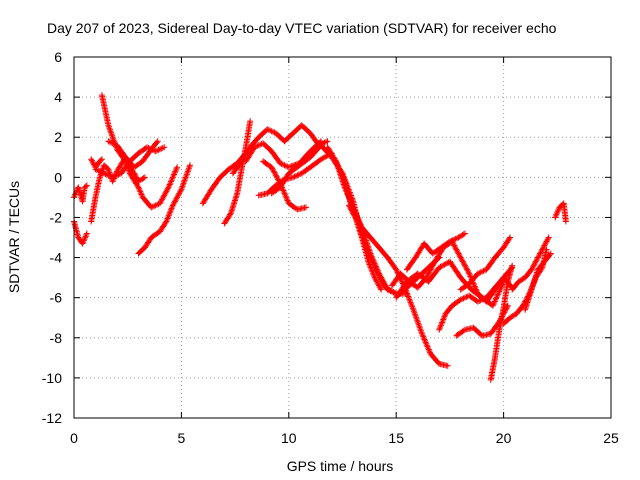 This screenshot has height=480, width=640. Describe the element at coordinates (56, 258) in the screenshot. I see `y-tick-label: -4` at that location.